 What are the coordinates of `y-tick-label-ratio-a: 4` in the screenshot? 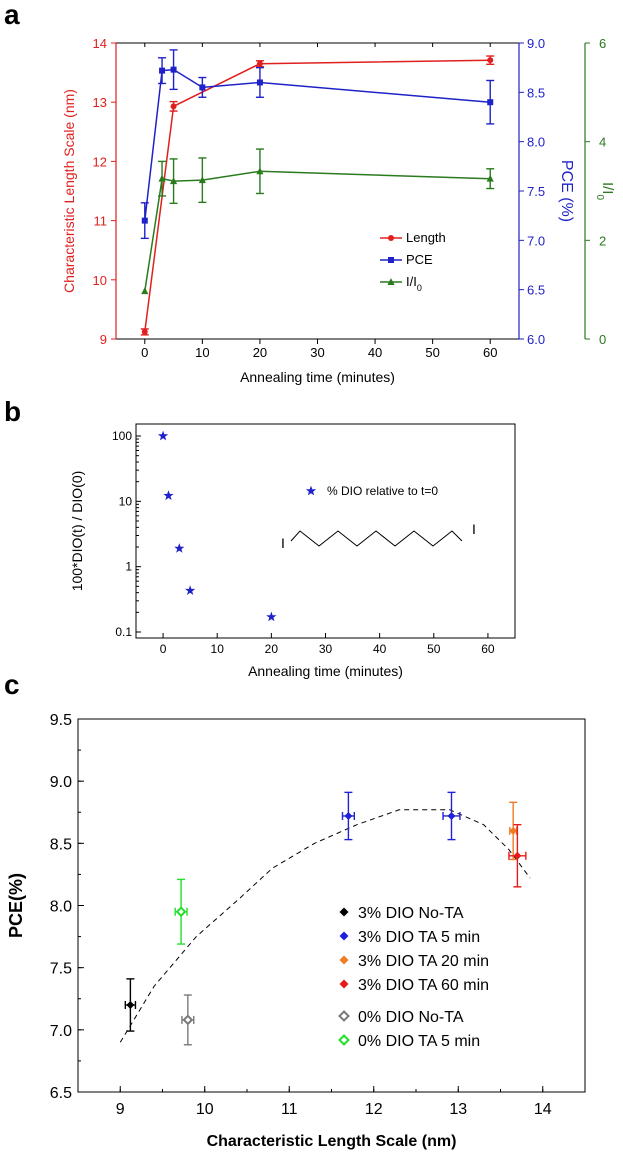 It's located at (602, 142).